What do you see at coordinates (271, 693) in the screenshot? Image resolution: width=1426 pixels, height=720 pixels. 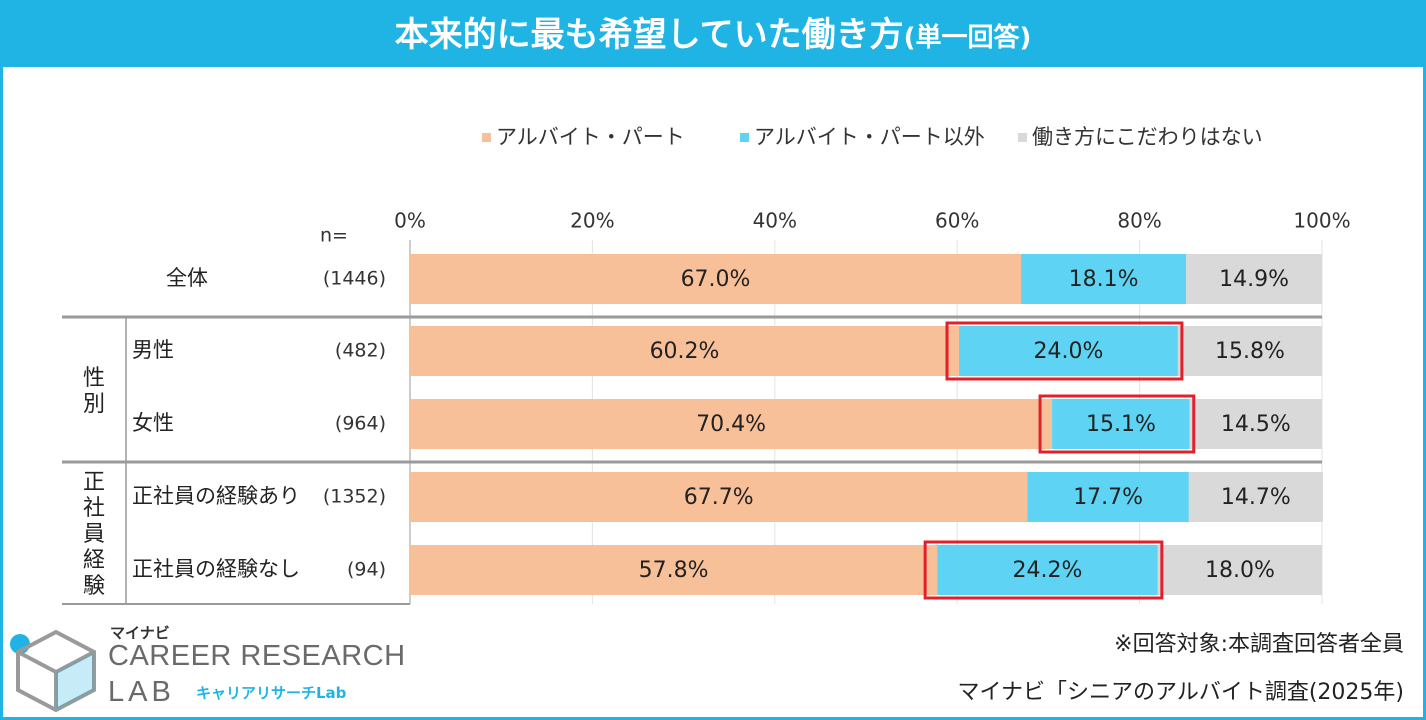 I see `logo-kana: キャリアリサーチLab` at bounding box center [271, 693].